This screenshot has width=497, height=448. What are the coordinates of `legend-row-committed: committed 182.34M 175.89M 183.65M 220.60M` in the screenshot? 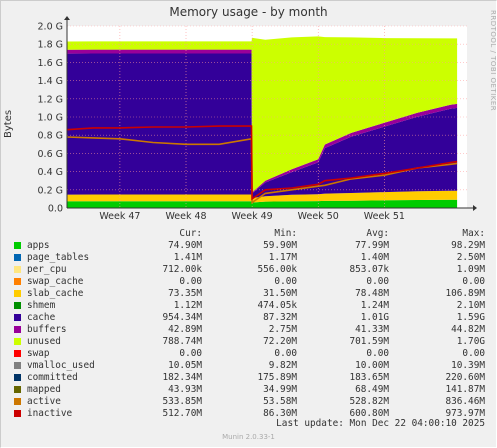 It's located at (248, 378).